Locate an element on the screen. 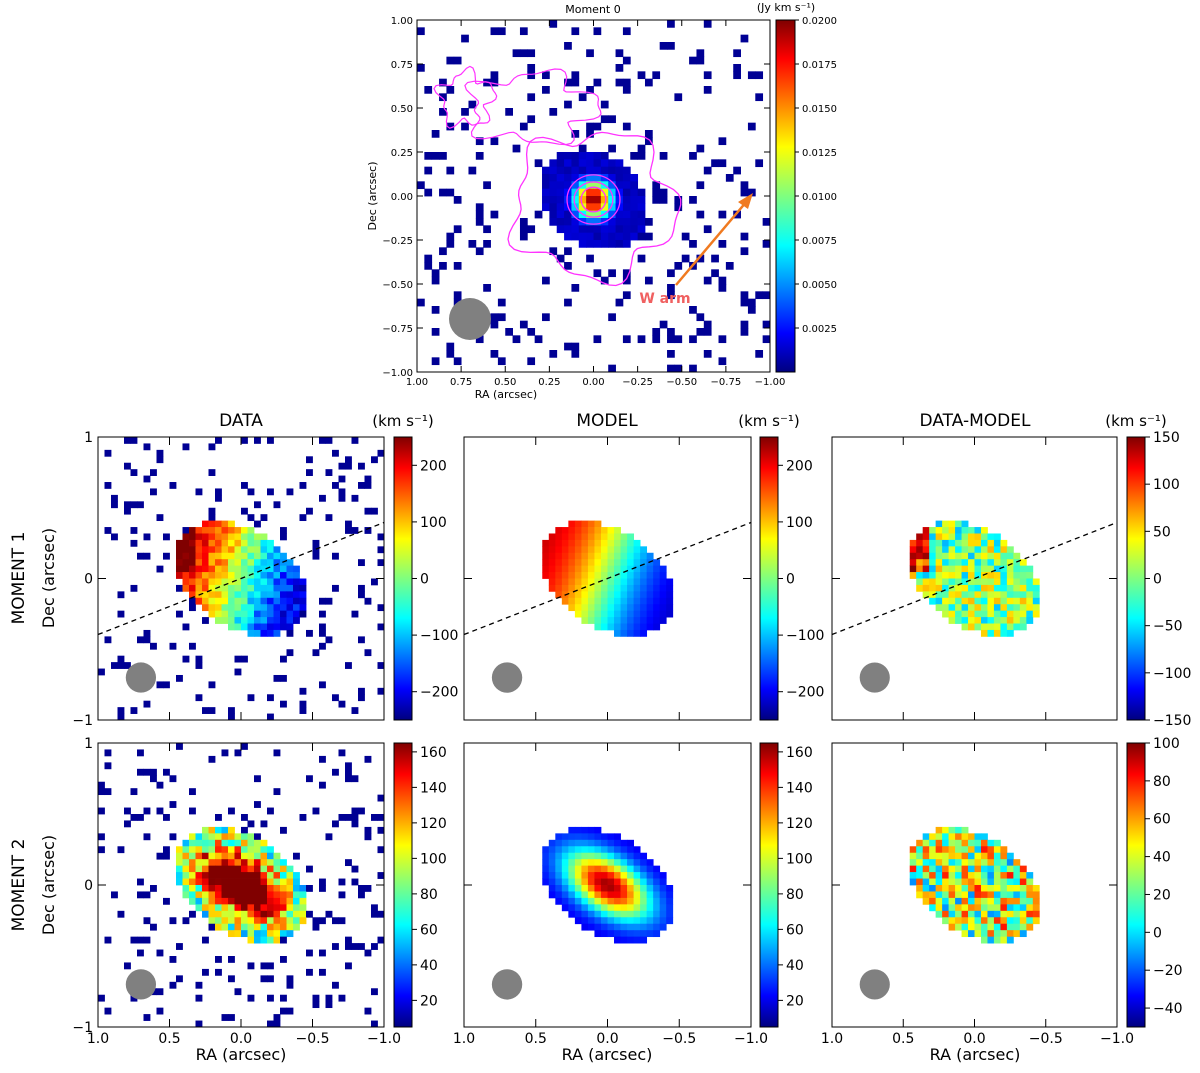  w-arm-arrowhead is located at coordinates (745, 201).